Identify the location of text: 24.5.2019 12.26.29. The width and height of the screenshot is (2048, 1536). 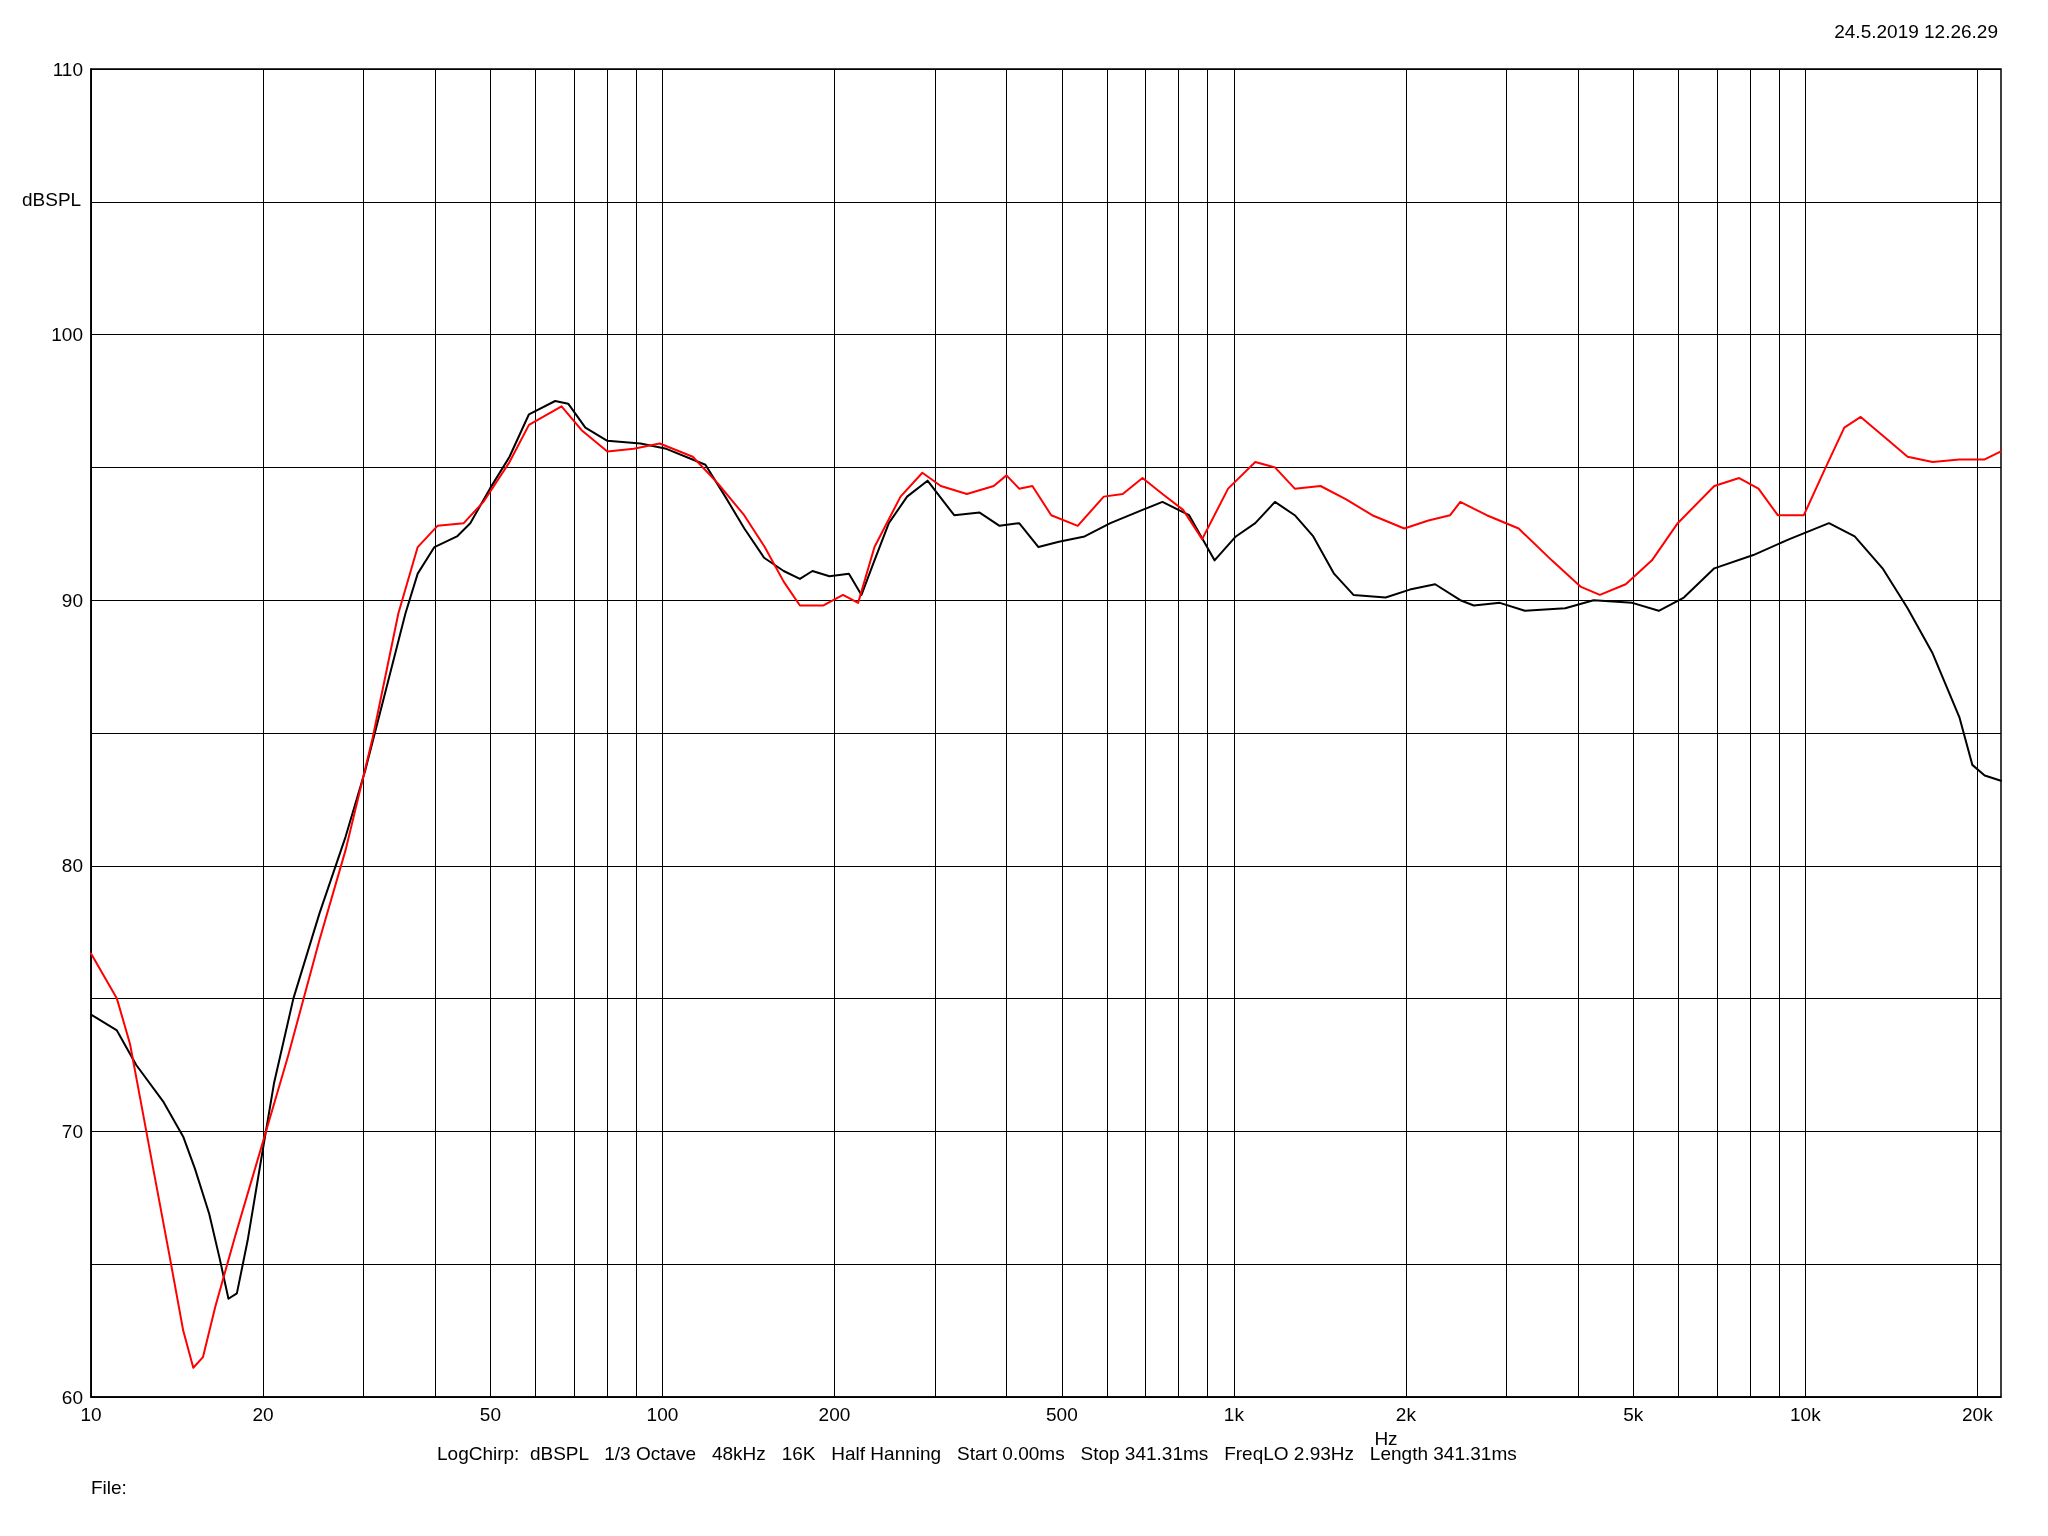
(1916, 31).